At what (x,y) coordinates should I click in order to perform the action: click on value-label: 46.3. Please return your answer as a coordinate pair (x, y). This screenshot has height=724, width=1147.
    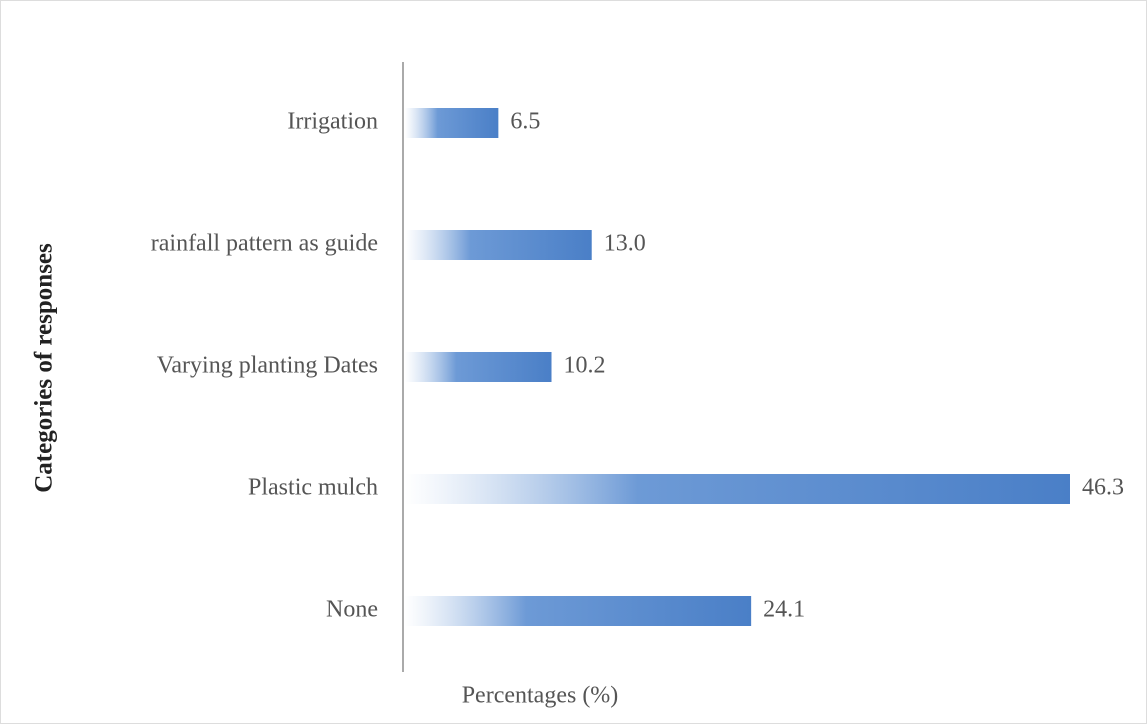
    Looking at the image, I should click on (1103, 488).